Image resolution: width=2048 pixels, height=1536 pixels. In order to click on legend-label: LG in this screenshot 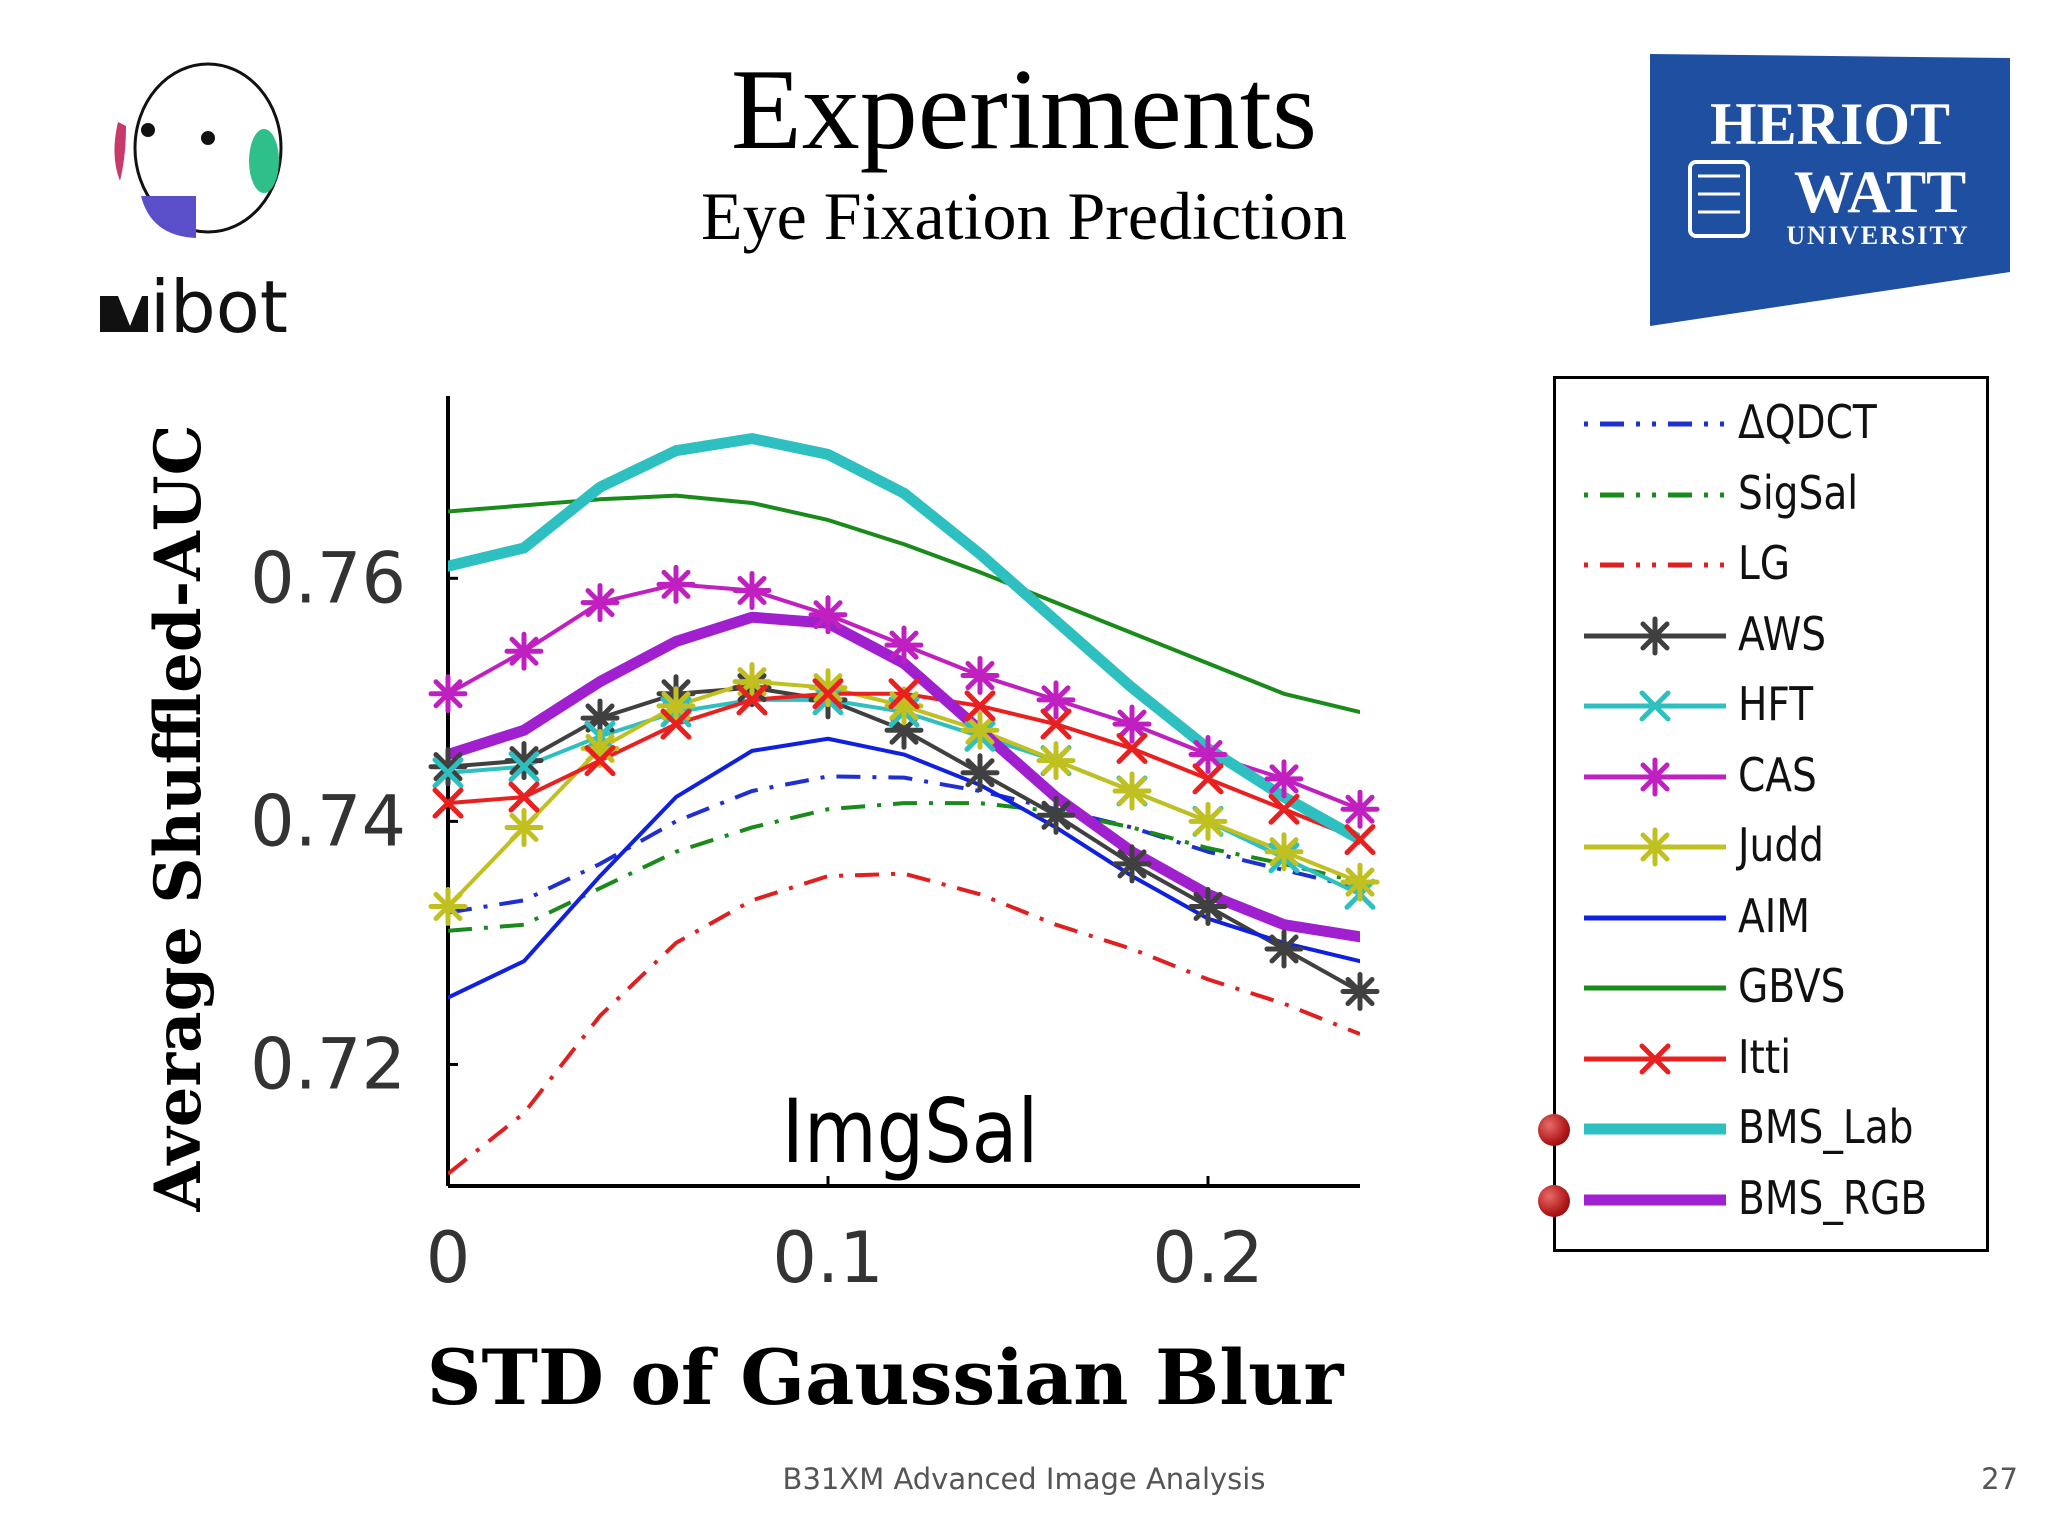, I will do `click(1764, 563)`.